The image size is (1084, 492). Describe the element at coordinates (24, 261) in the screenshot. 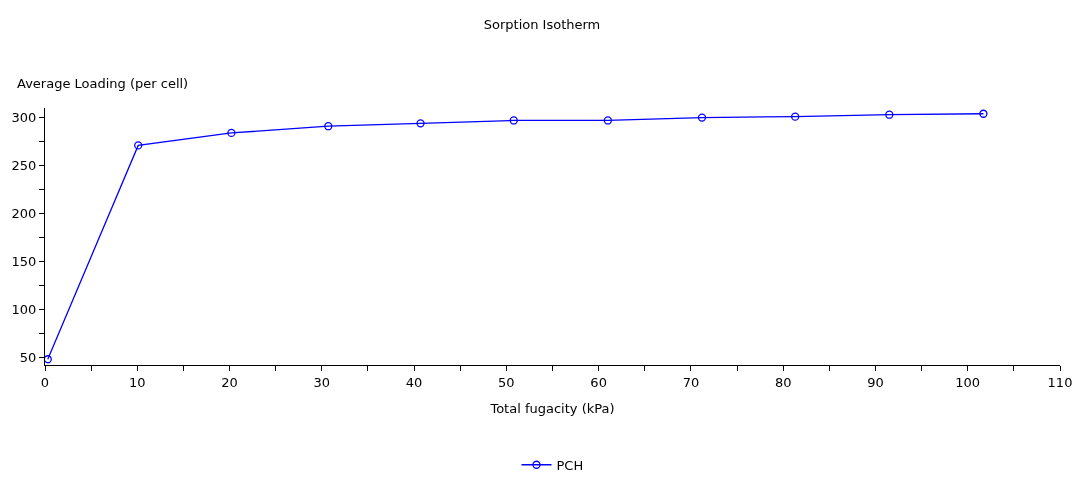

I see `y-tick-label: 150` at that location.